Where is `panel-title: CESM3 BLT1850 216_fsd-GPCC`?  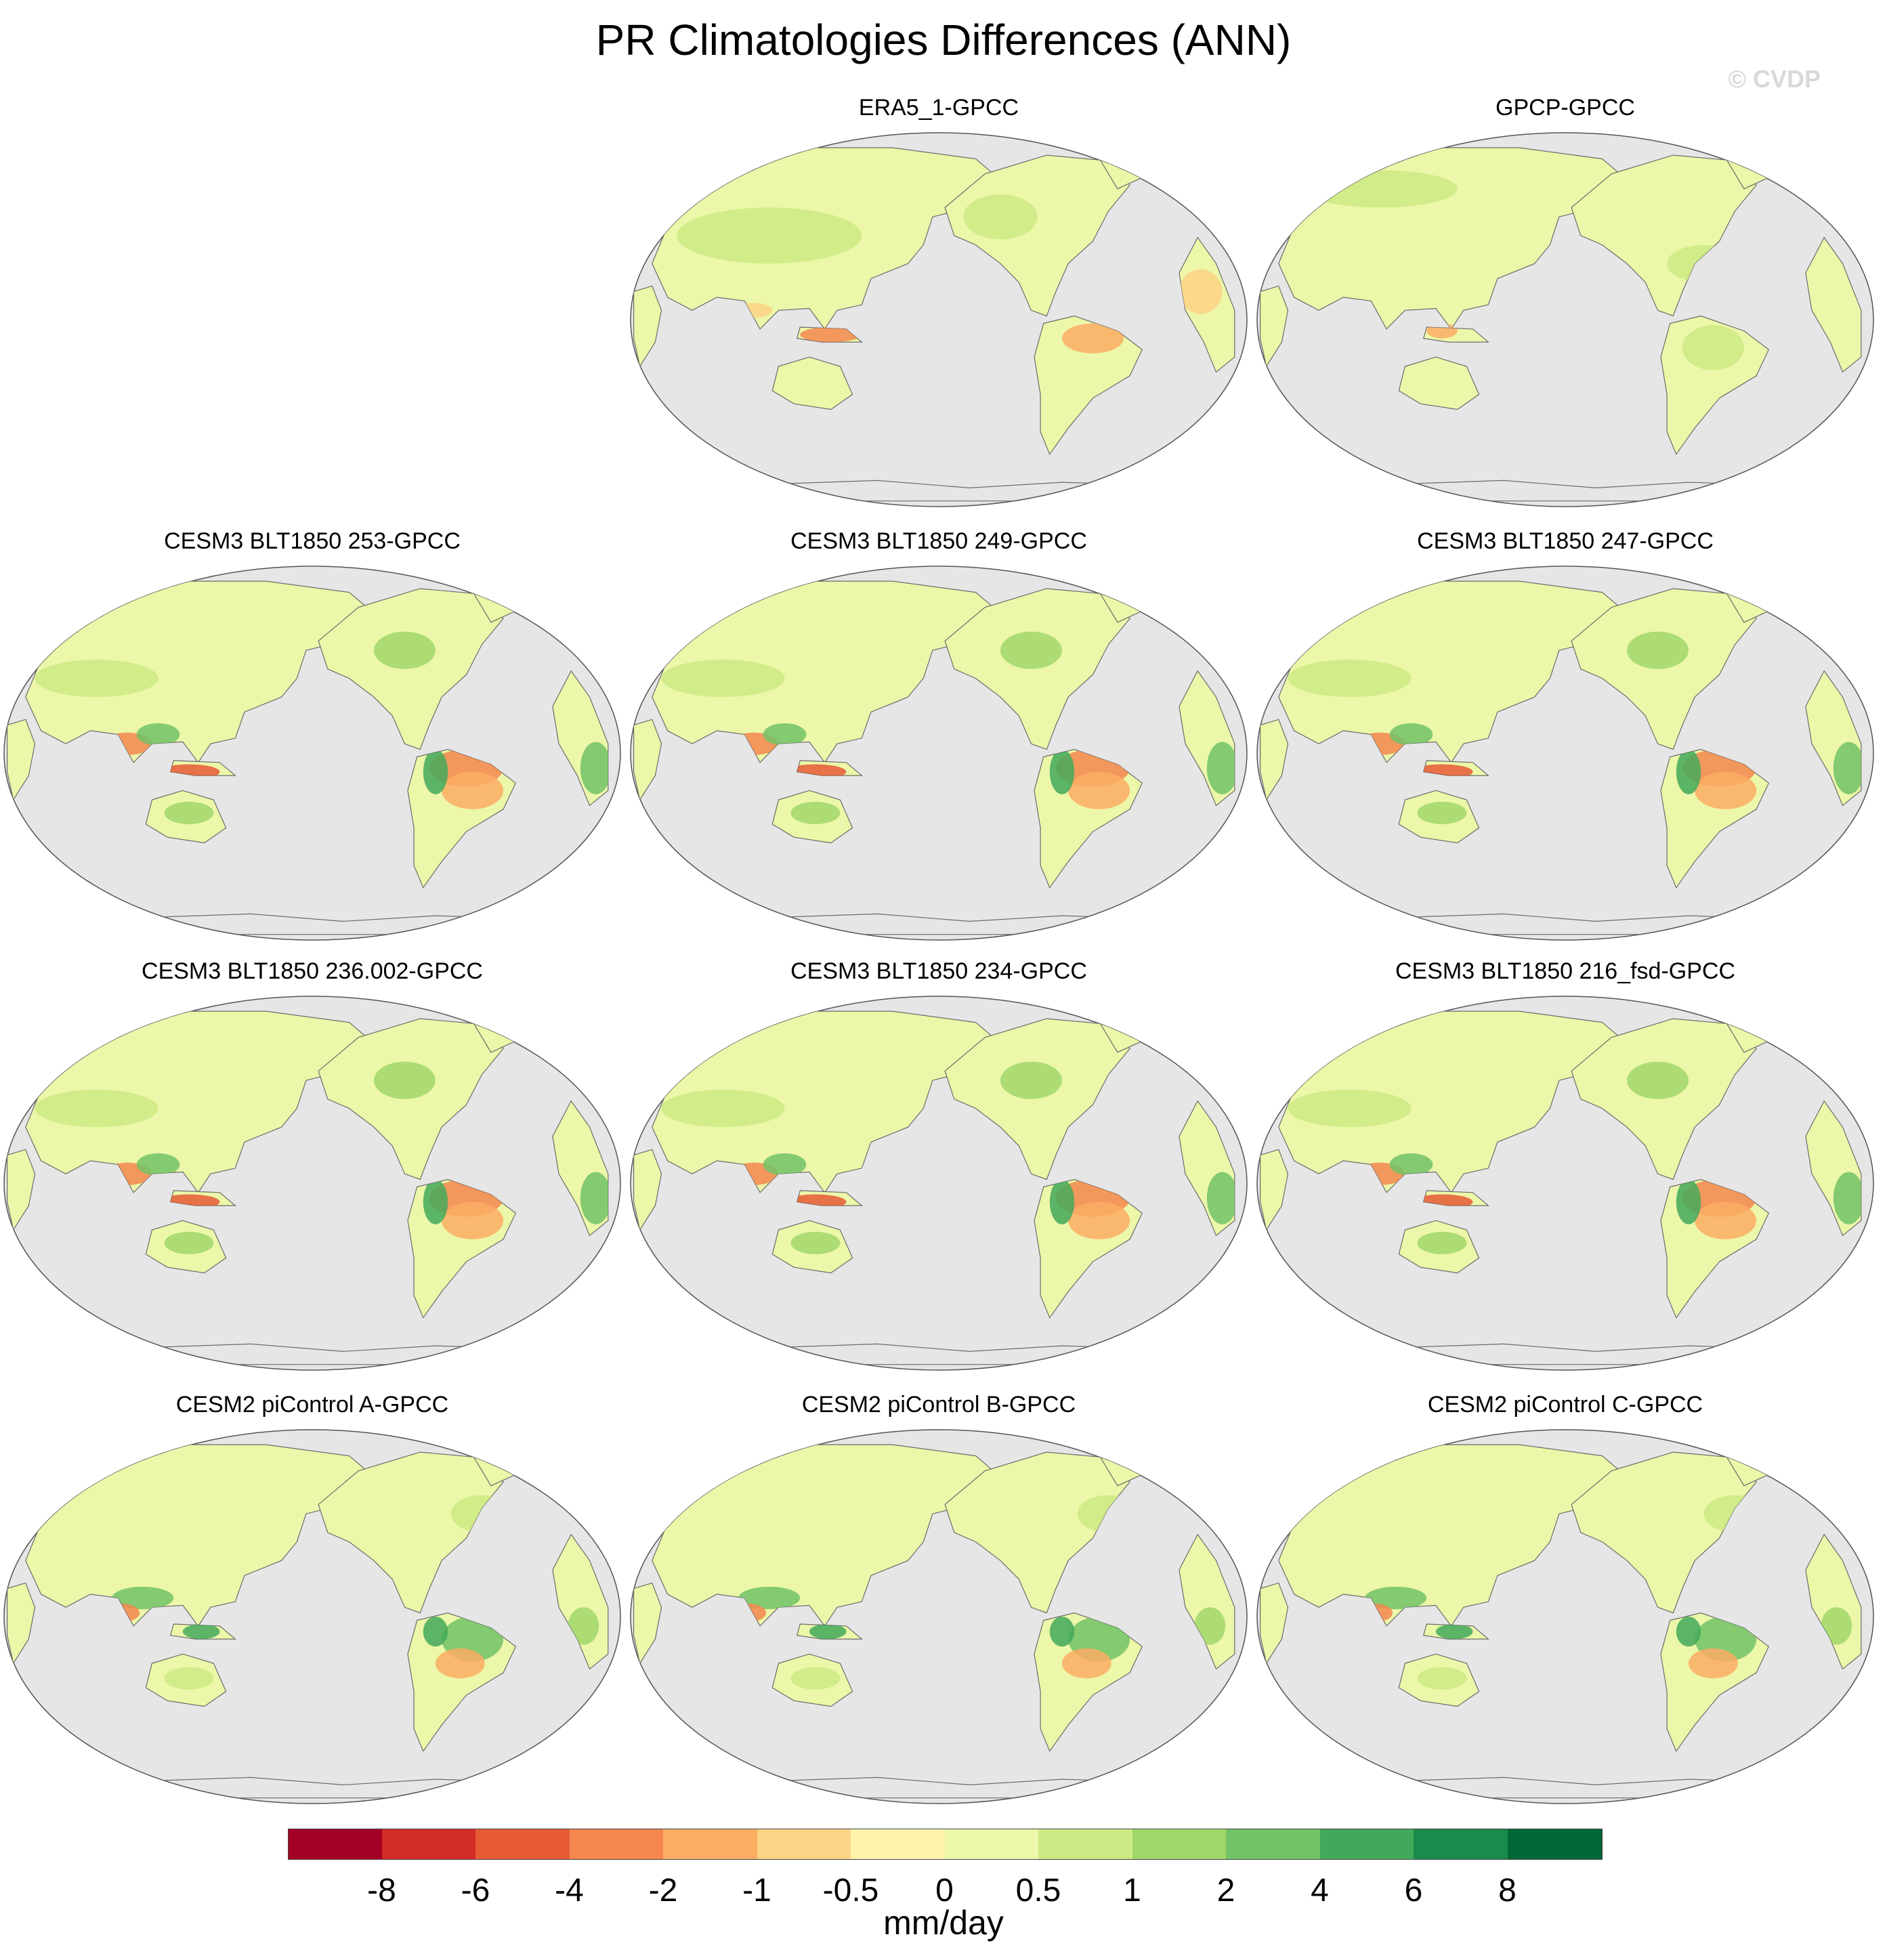
panel-title: CESM3 BLT1850 216_fsd-GPCC is located at coordinates (1565, 971).